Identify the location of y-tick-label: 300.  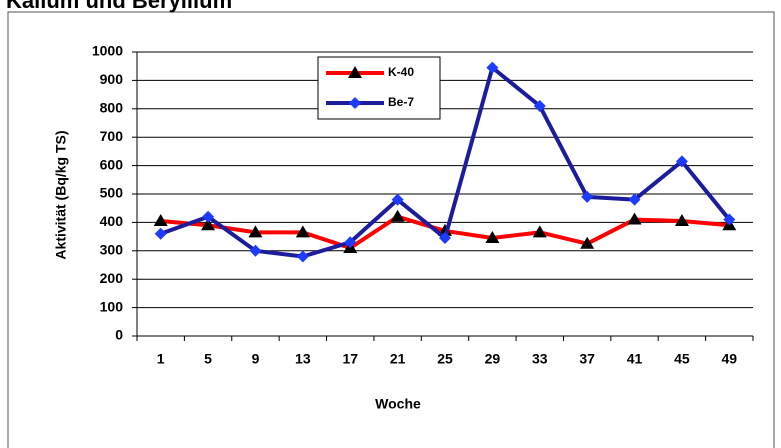
(112, 250).